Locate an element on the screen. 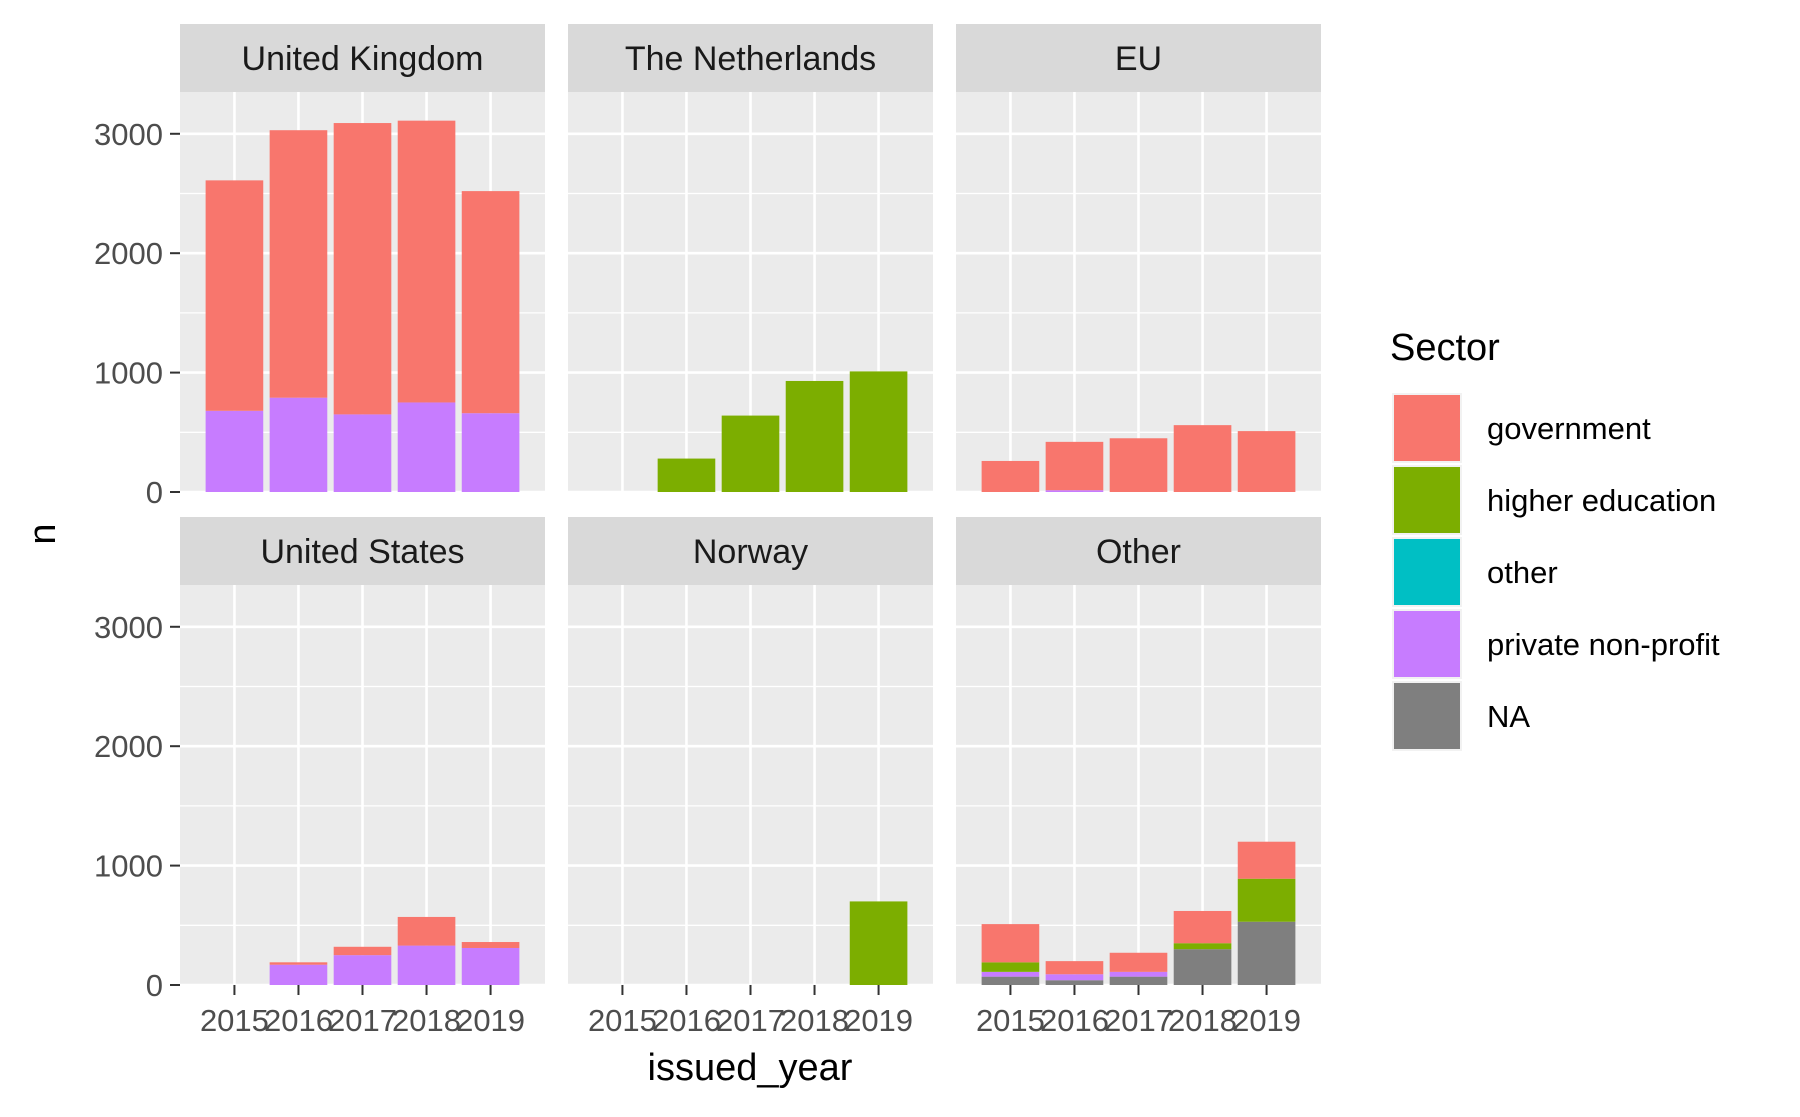  legend-item-government: government is located at coordinates (1521, 428).